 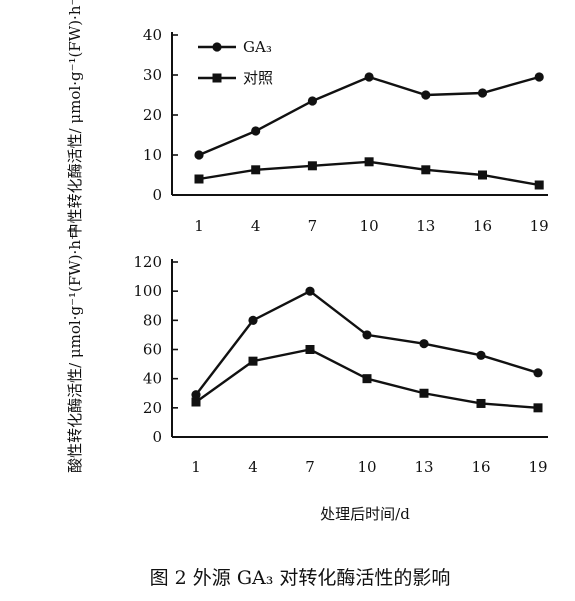 I want to click on y-axis-title: 酸性转化酶活性/ μmol·g⁻¹(FW)·h⁻¹, so click(x=75, y=349).